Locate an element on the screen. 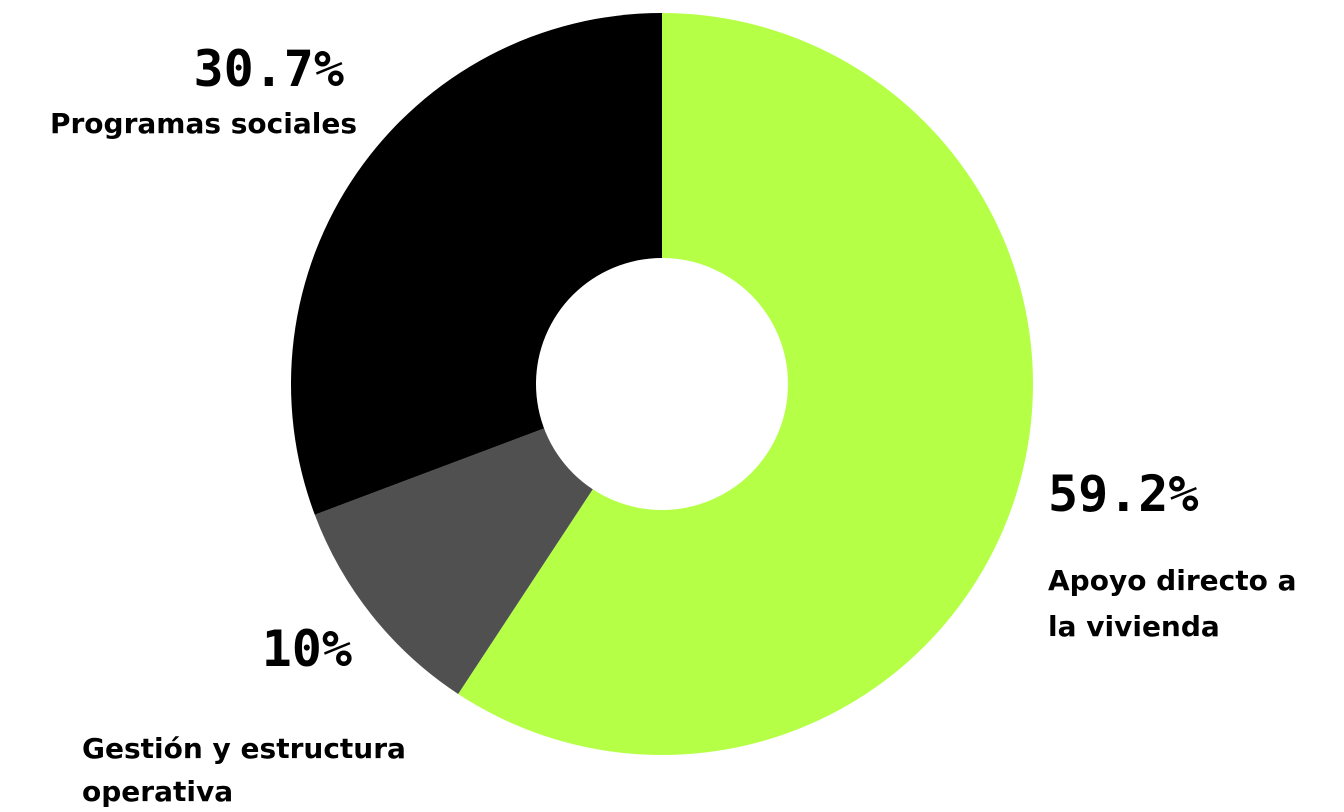 Image resolution: width=1344 pixels, height=812 pixels. slice-value-label-apoyo: 59.2% is located at coordinates (1123, 494).